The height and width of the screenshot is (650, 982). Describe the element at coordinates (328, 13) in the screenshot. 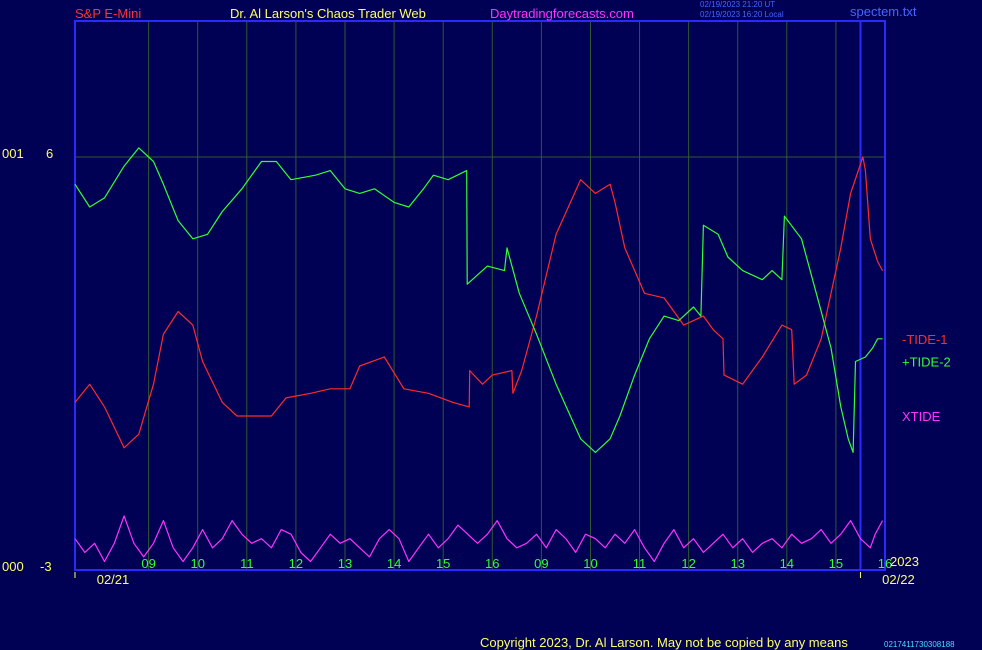

I see `chart-title: Dr. Al Larson's Chaos Trader Web` at that location.